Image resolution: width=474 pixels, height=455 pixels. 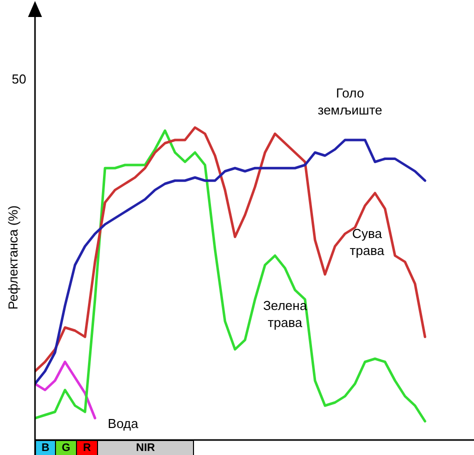 What do you see at coordinates (123, 423) in the screenshot?
I see `series-label: Вода` at bounding box center [123, 423].